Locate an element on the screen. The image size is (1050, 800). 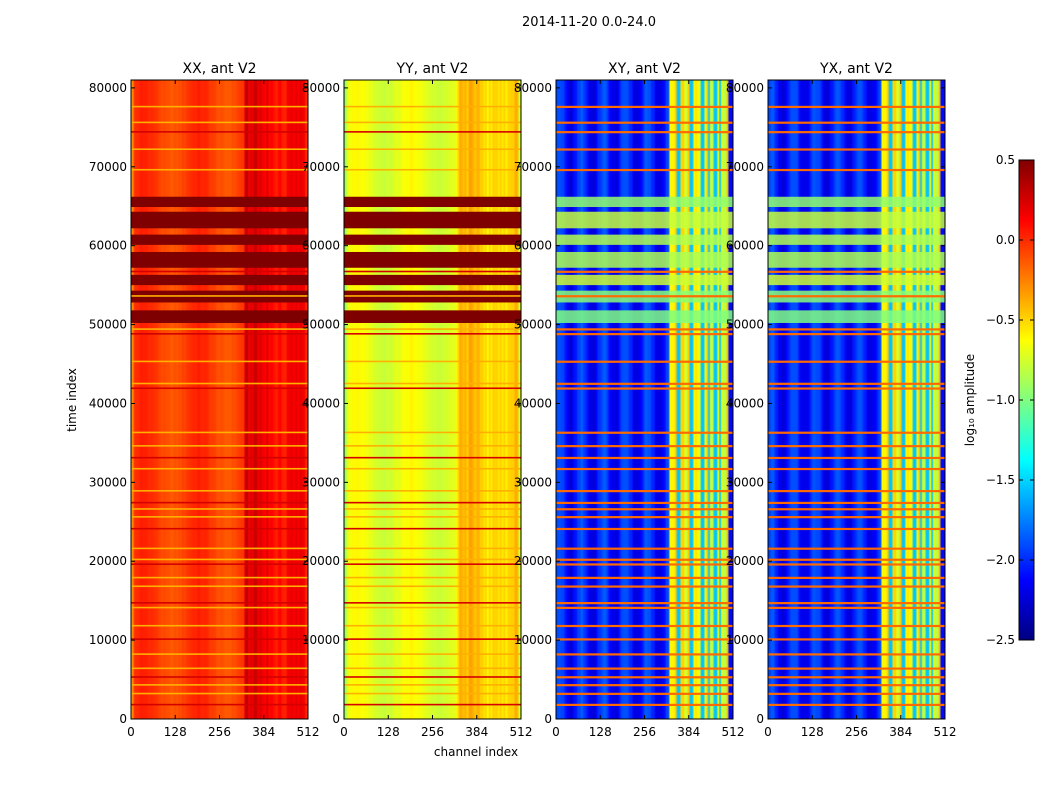
colorbar-tick-label: −2.0 is located at coordinates (1000, 560).